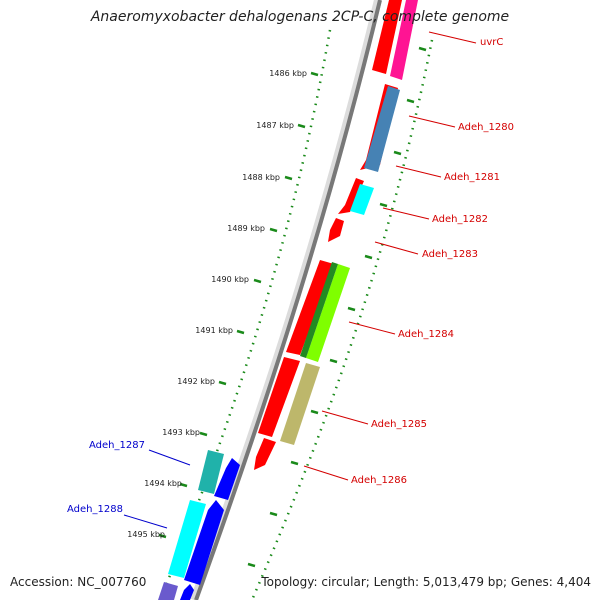 The width and height of the screenshot is (600, 600). What do you see at coordinates (336, 230) in the screenshot?
I see `feature-adeh1283-arrow` at bounding box center [336, 230].